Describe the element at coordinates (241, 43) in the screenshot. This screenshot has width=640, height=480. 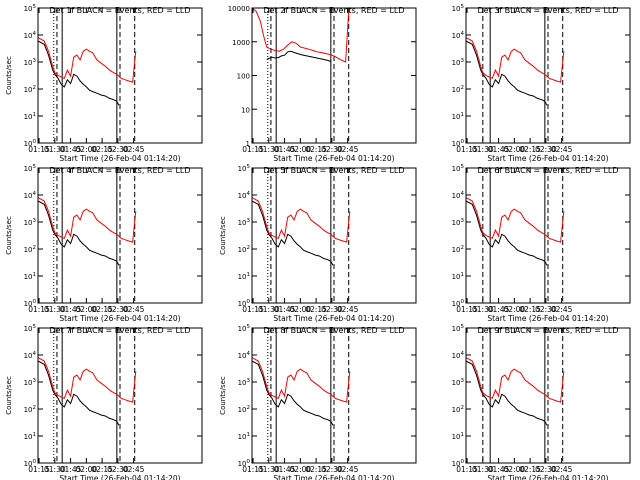
I see `y-tick-label: 1000` at that location.